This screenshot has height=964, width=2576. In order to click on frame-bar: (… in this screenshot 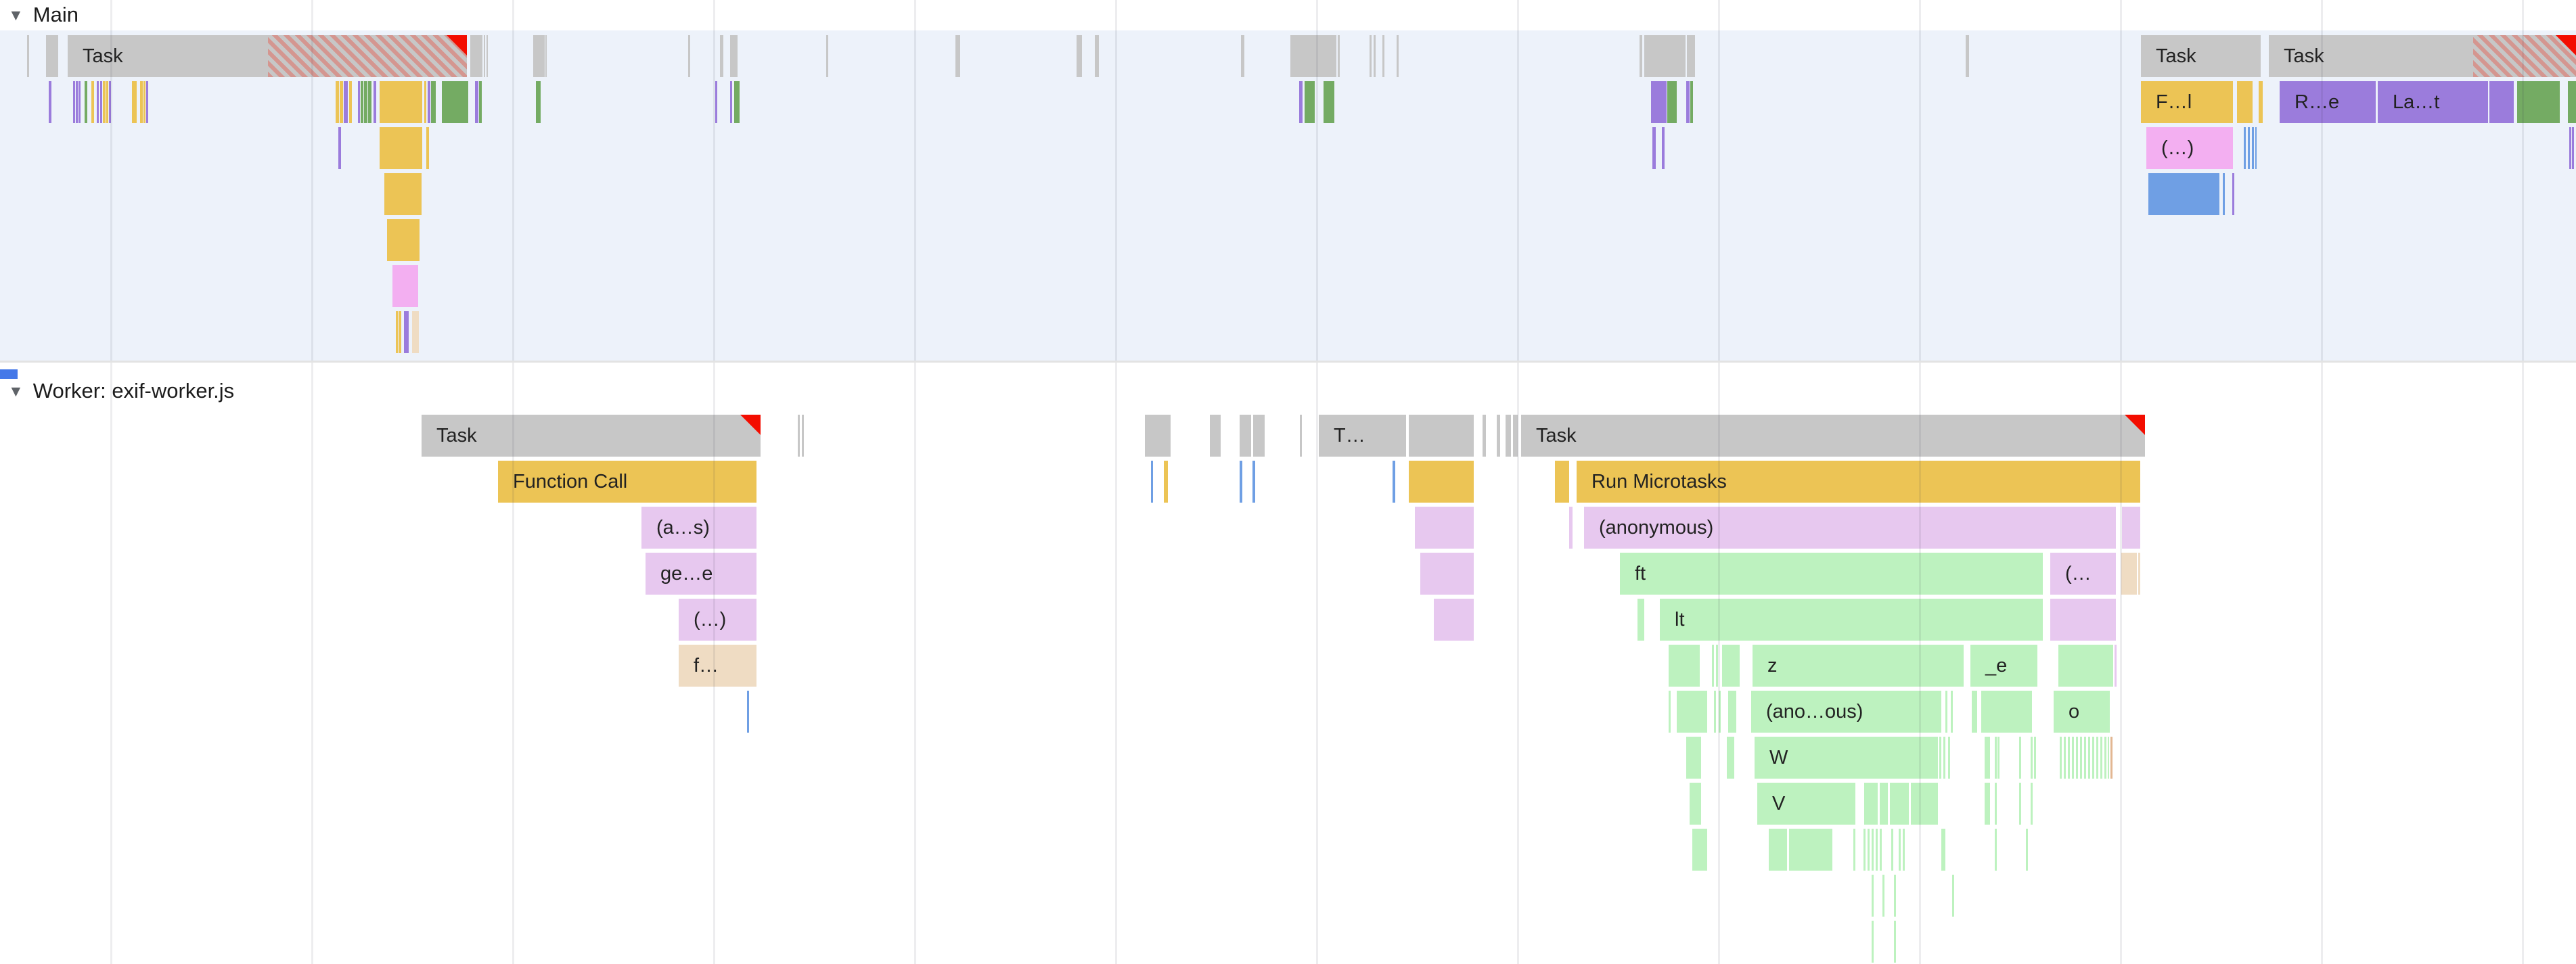, I will do `click(2083, 574)`.